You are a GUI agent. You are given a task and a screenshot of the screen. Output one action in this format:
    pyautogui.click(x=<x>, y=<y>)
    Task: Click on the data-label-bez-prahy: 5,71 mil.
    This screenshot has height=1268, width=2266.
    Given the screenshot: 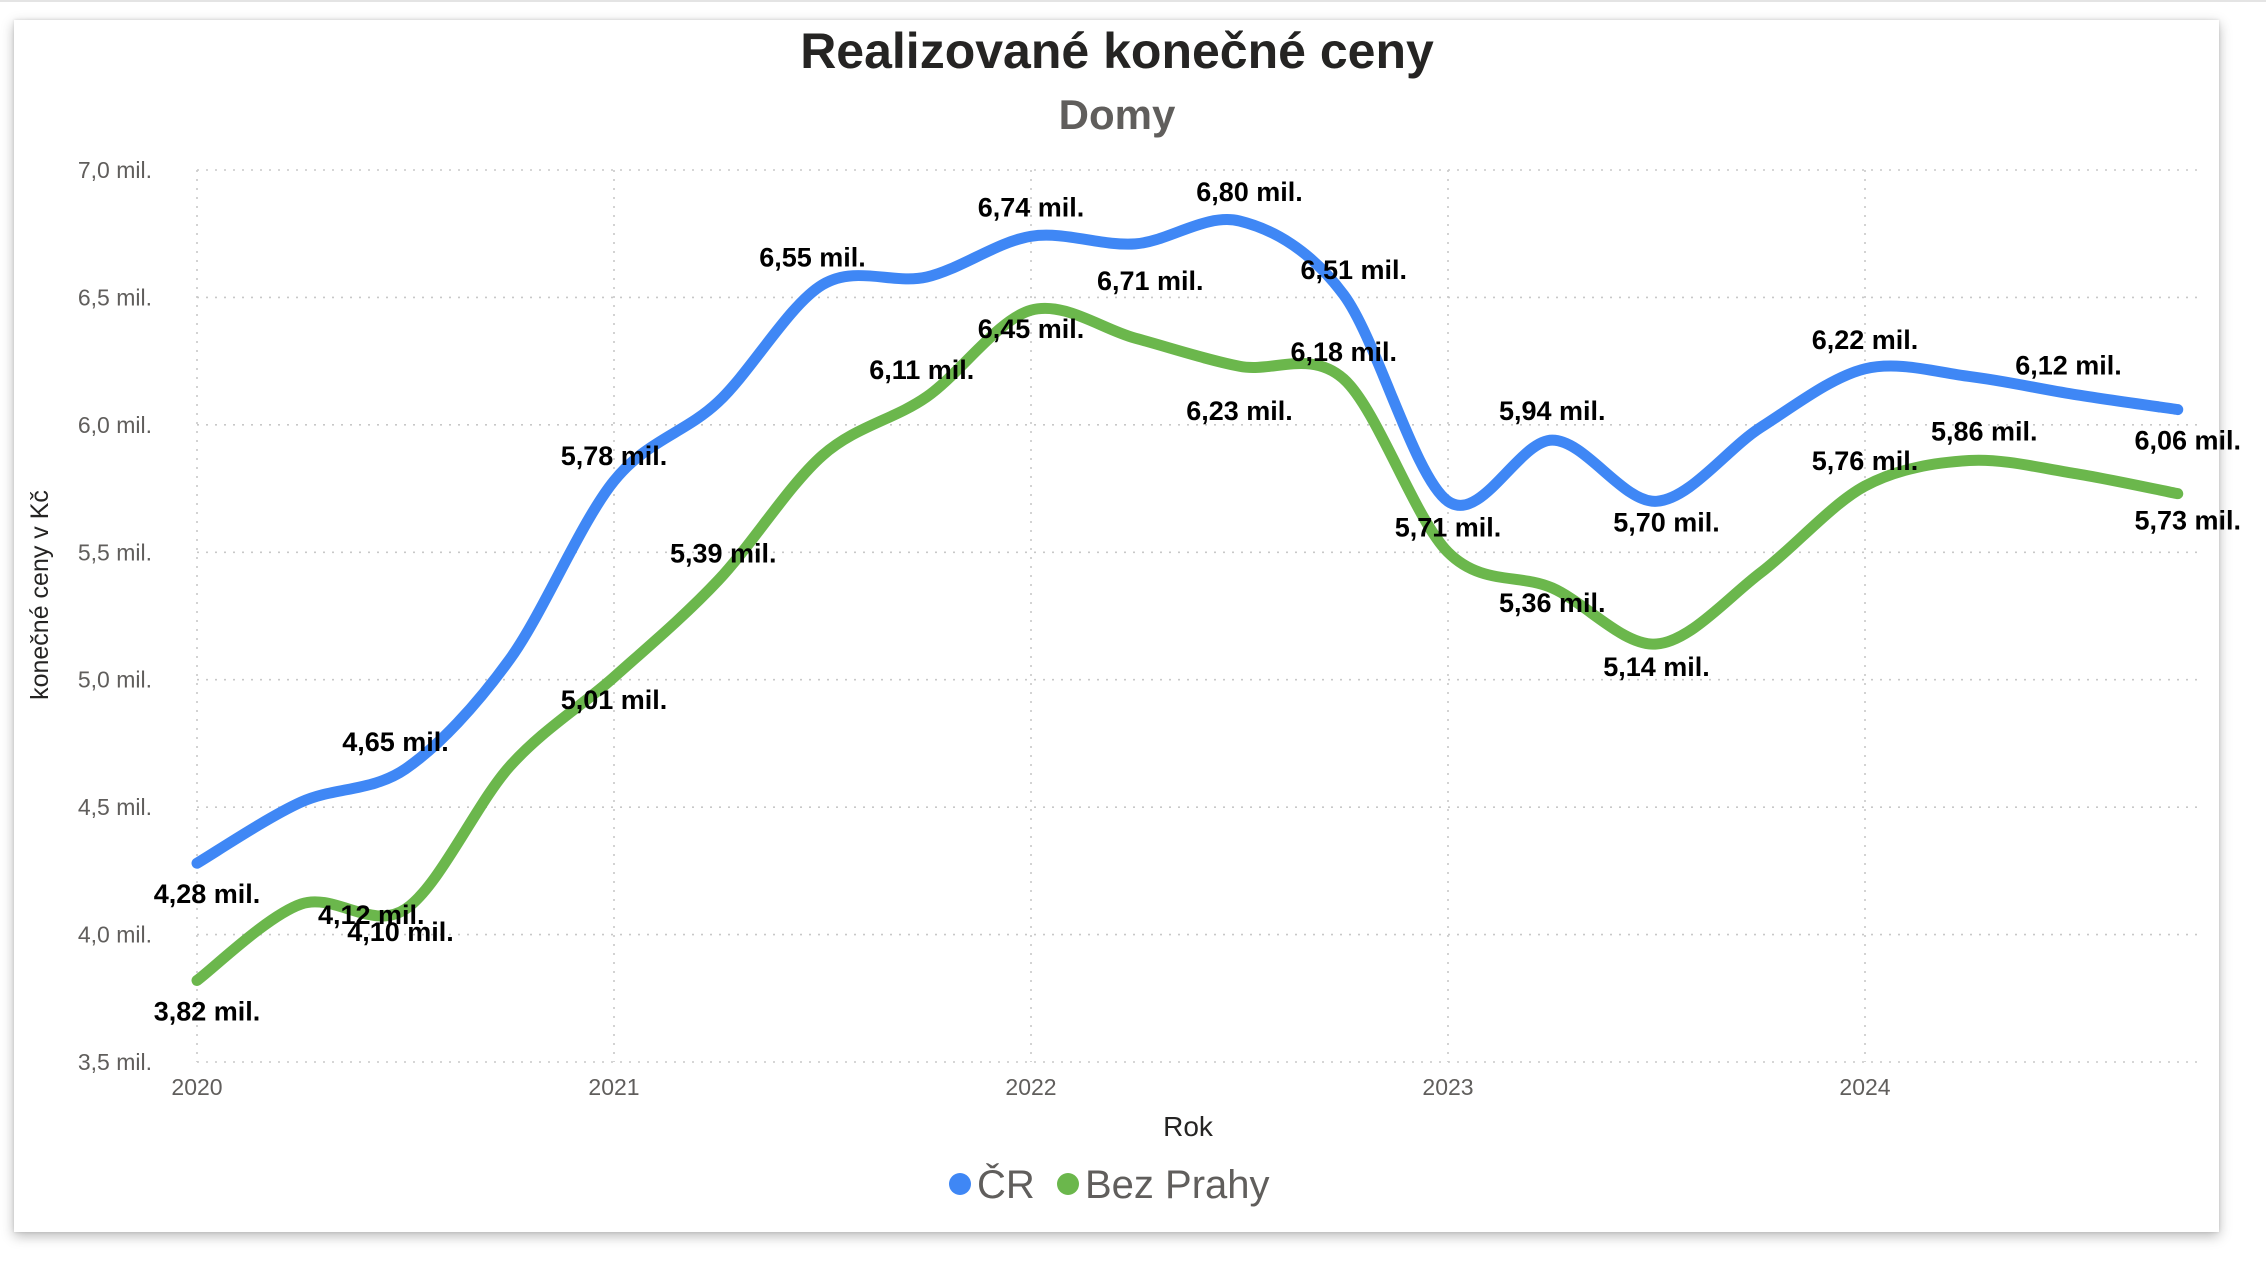 What is the action you would take?
    pyautogui.click(x=1448, y=527)
    